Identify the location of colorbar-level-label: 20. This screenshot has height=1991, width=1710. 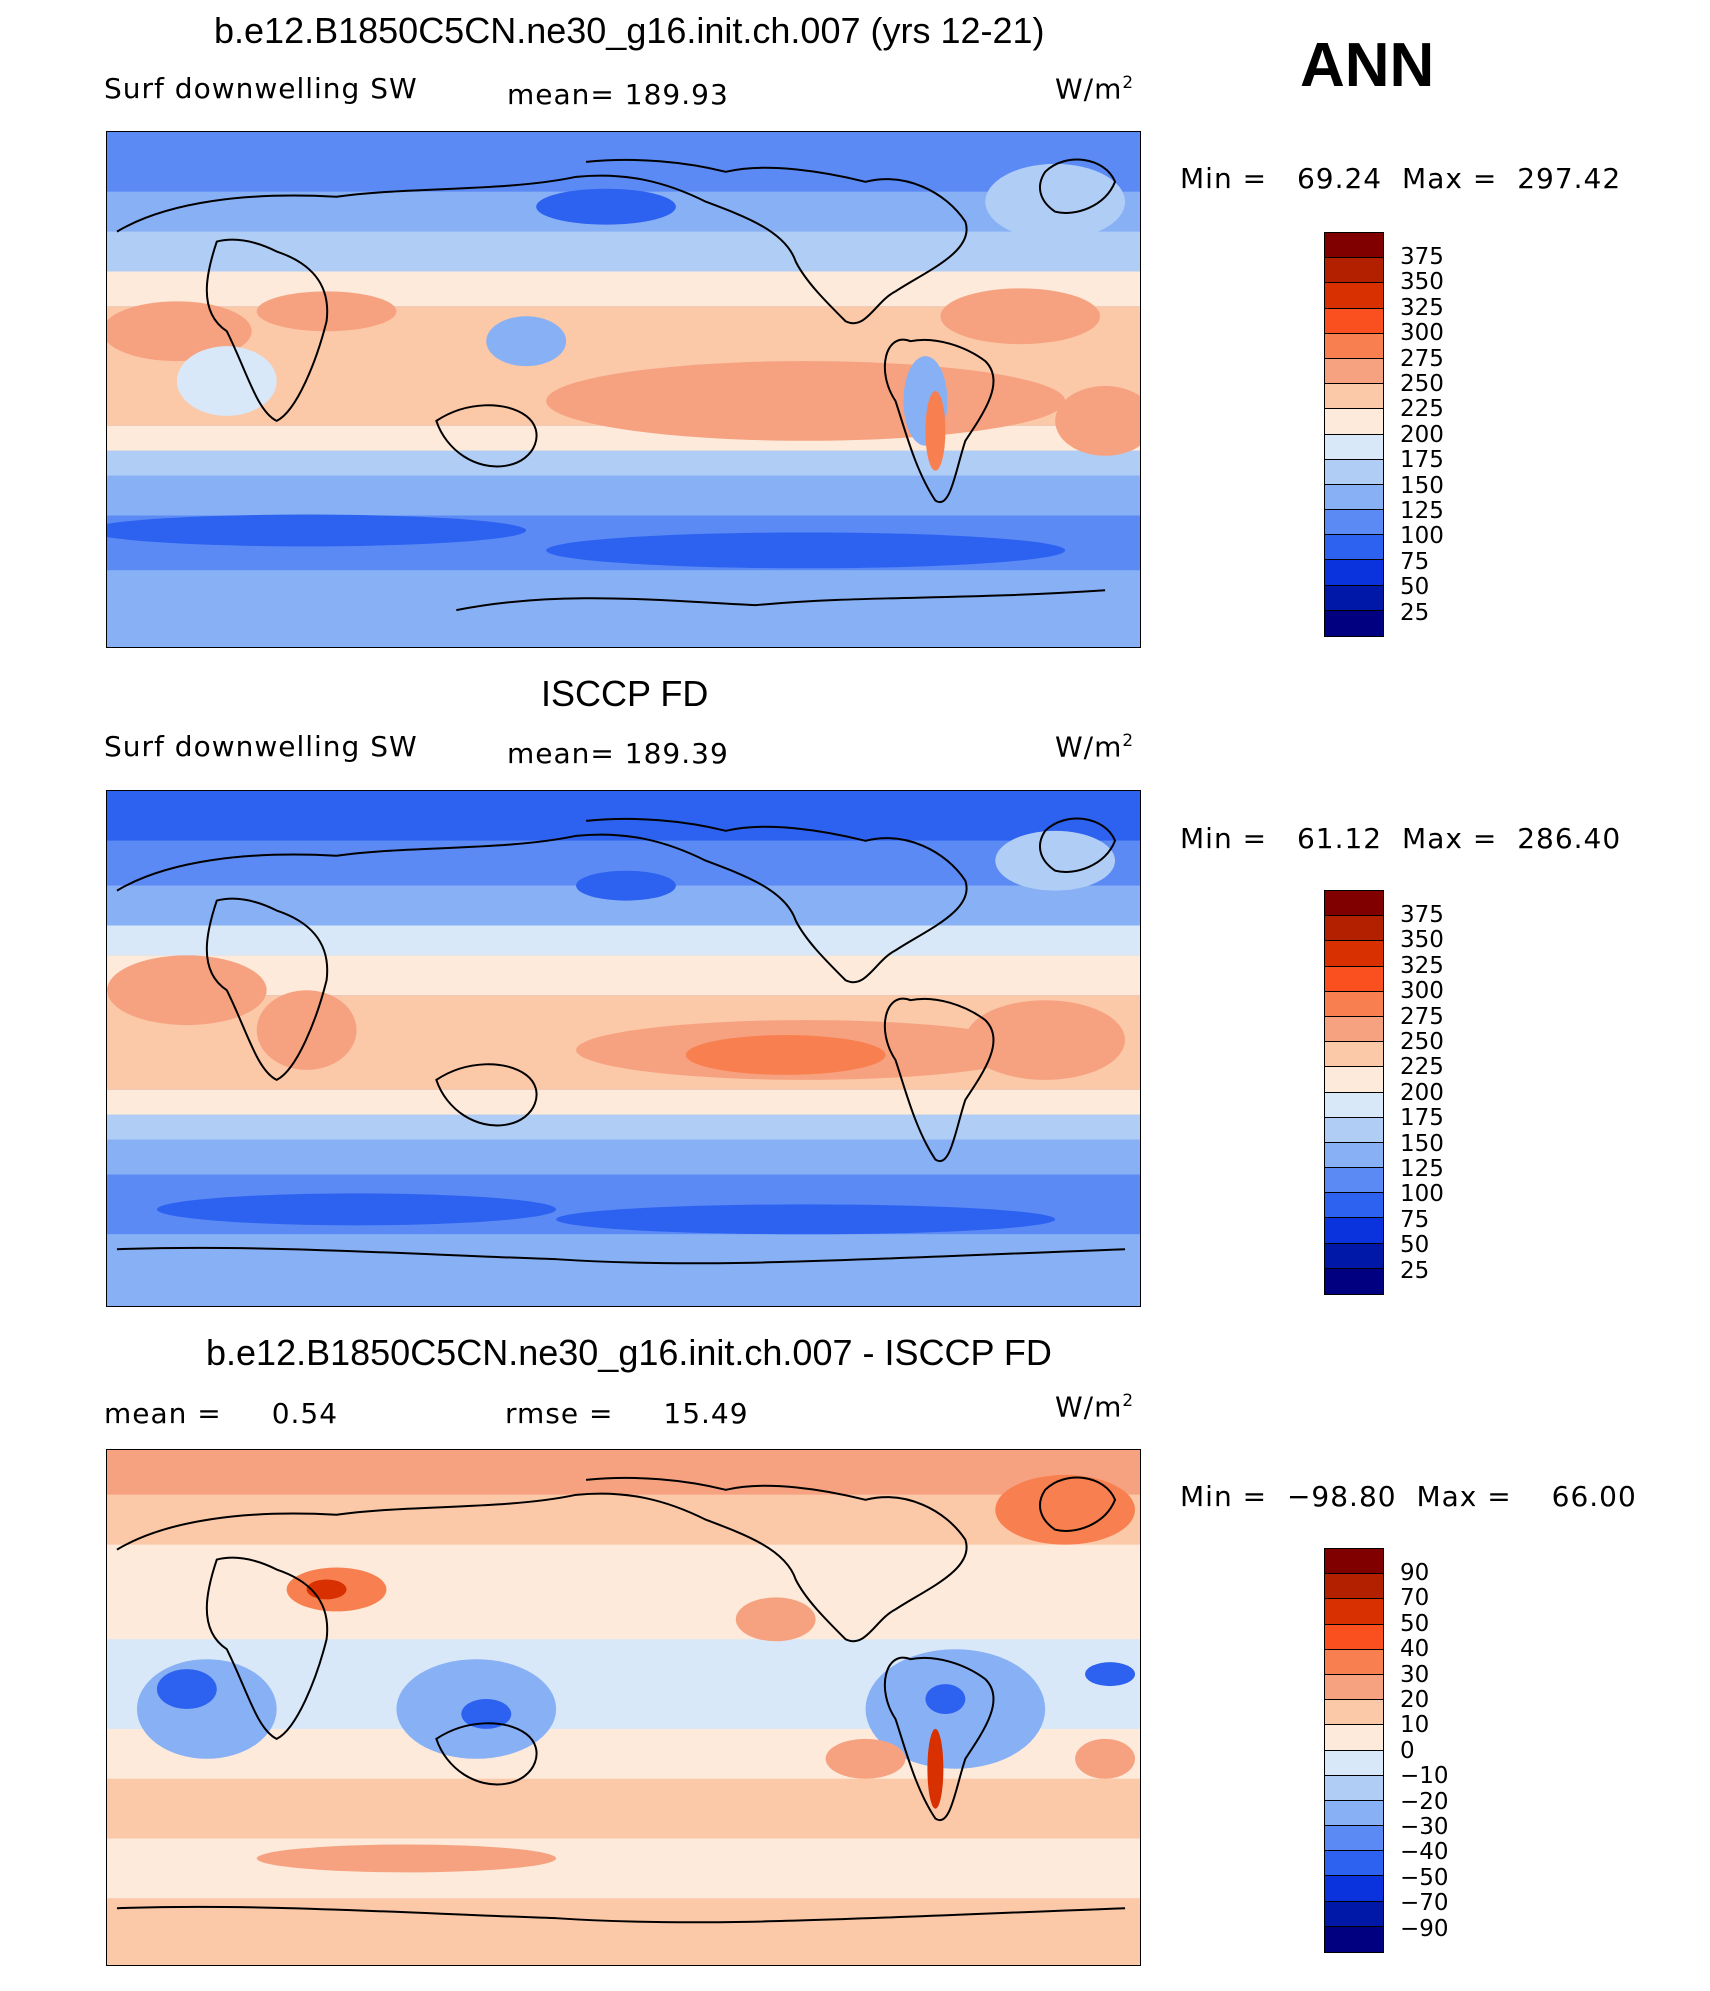
(1415, 1700).